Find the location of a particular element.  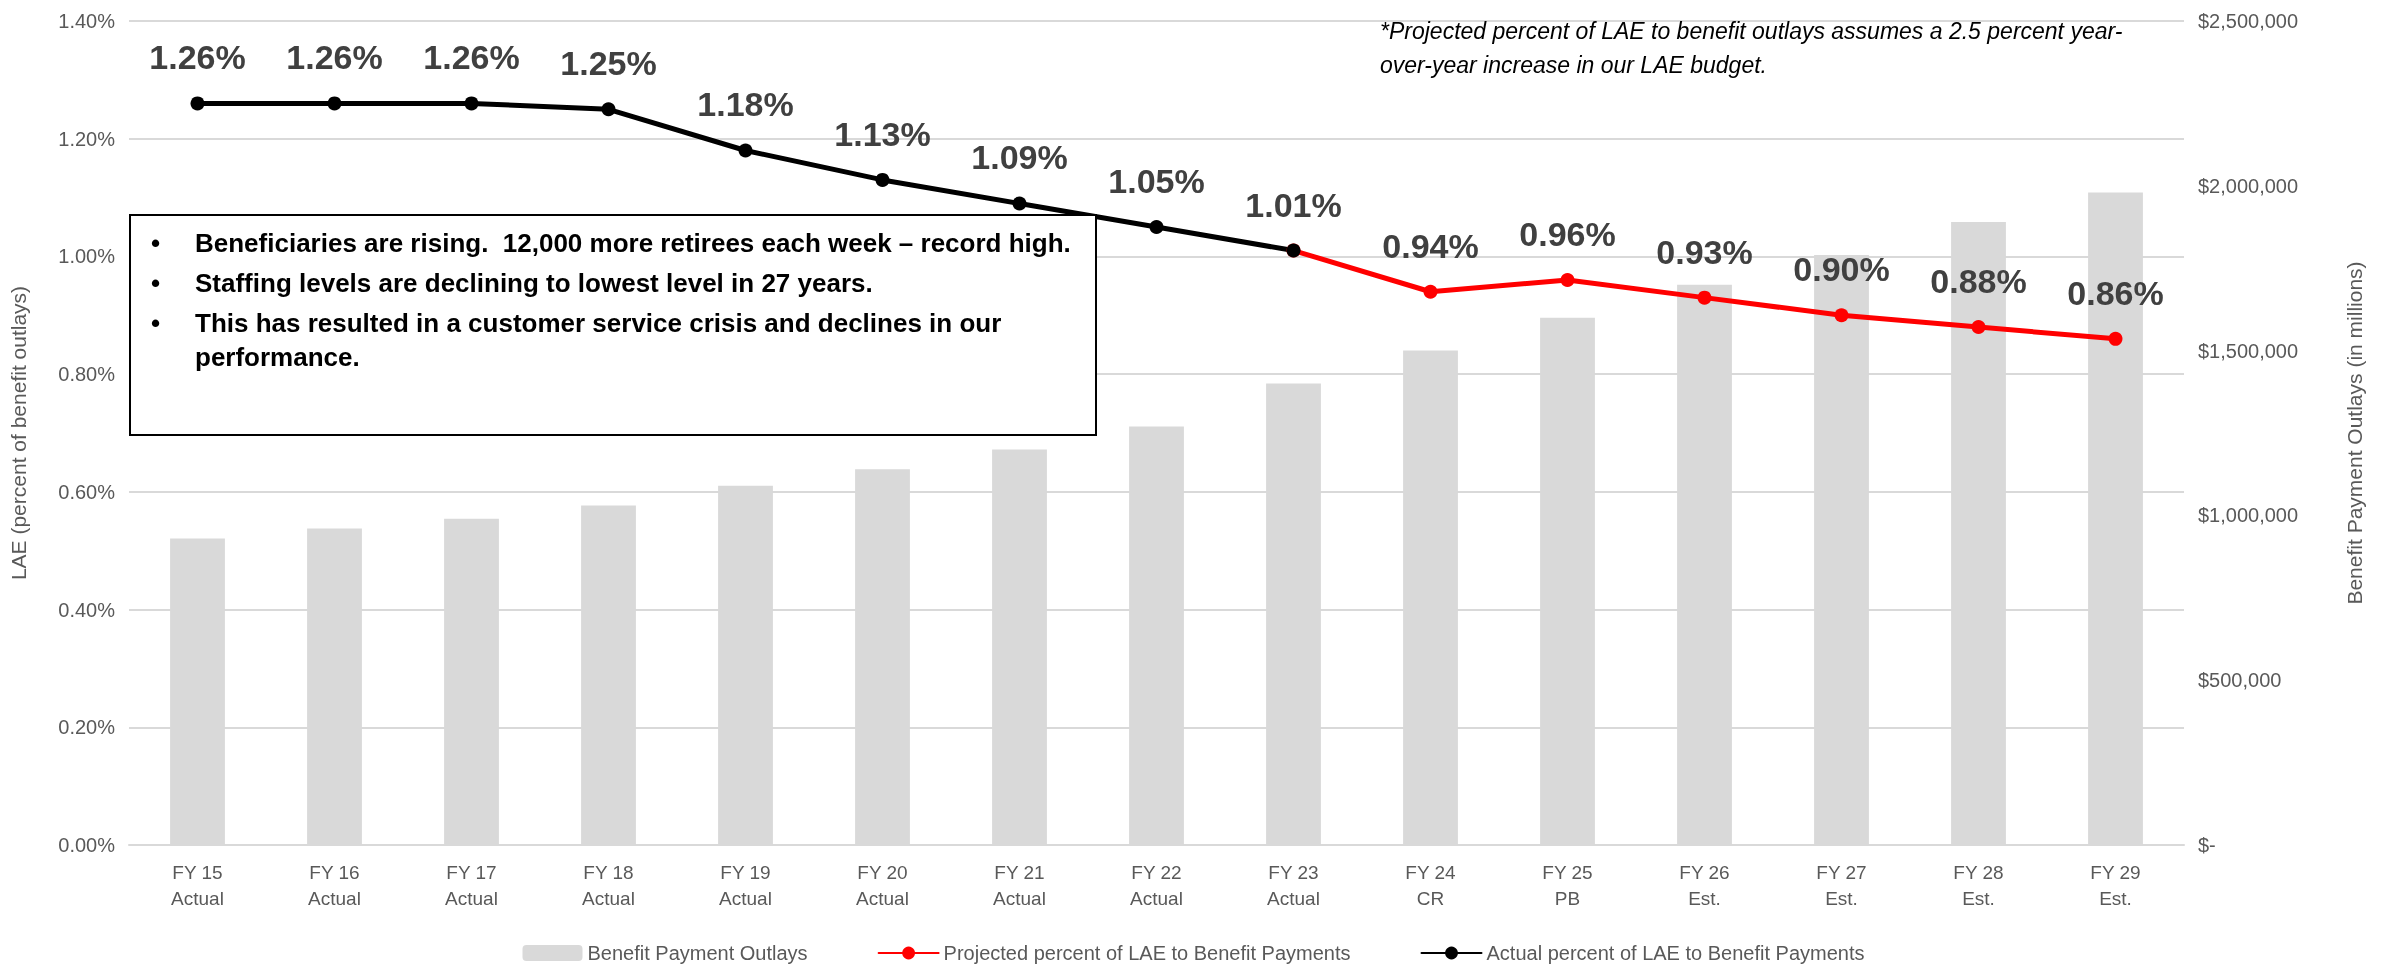

y-tick-label: 1.00% is located at coordinates (87, 256).